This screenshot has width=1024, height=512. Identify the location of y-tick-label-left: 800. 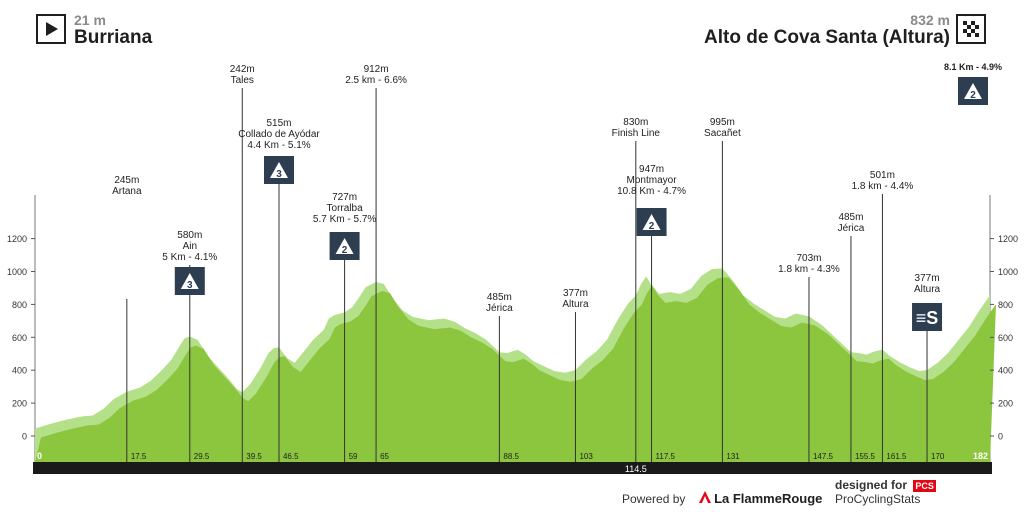
(19, 305).